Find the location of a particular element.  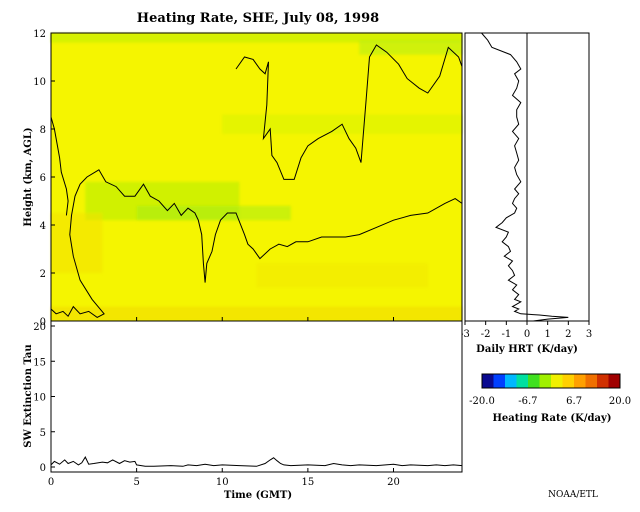

heatmap-y-tick-label: 0 is located at coordinates (43, 322).